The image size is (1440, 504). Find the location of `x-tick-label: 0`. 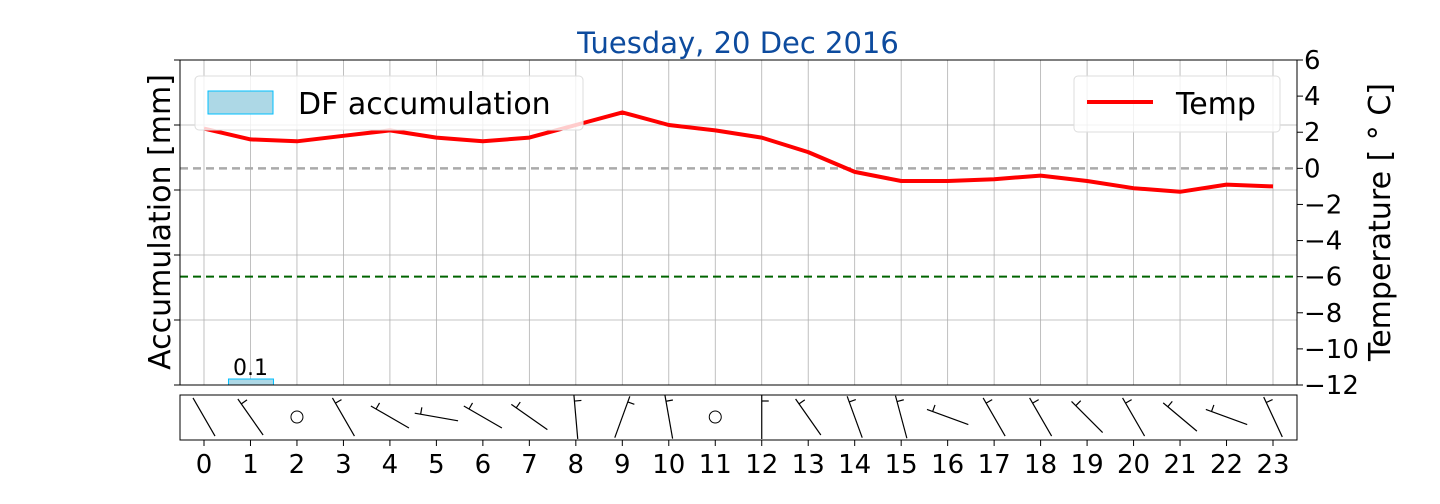

x-tick-label: 0 is located at coordinates (204, 465).